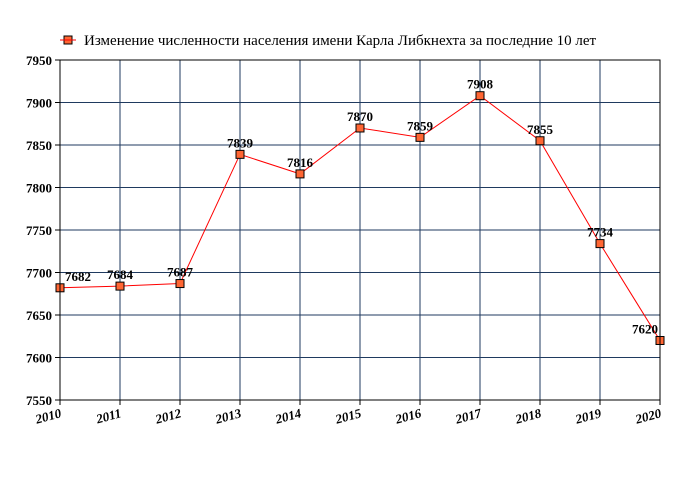  I want to click on data-label: 7734, so click(600, 232).